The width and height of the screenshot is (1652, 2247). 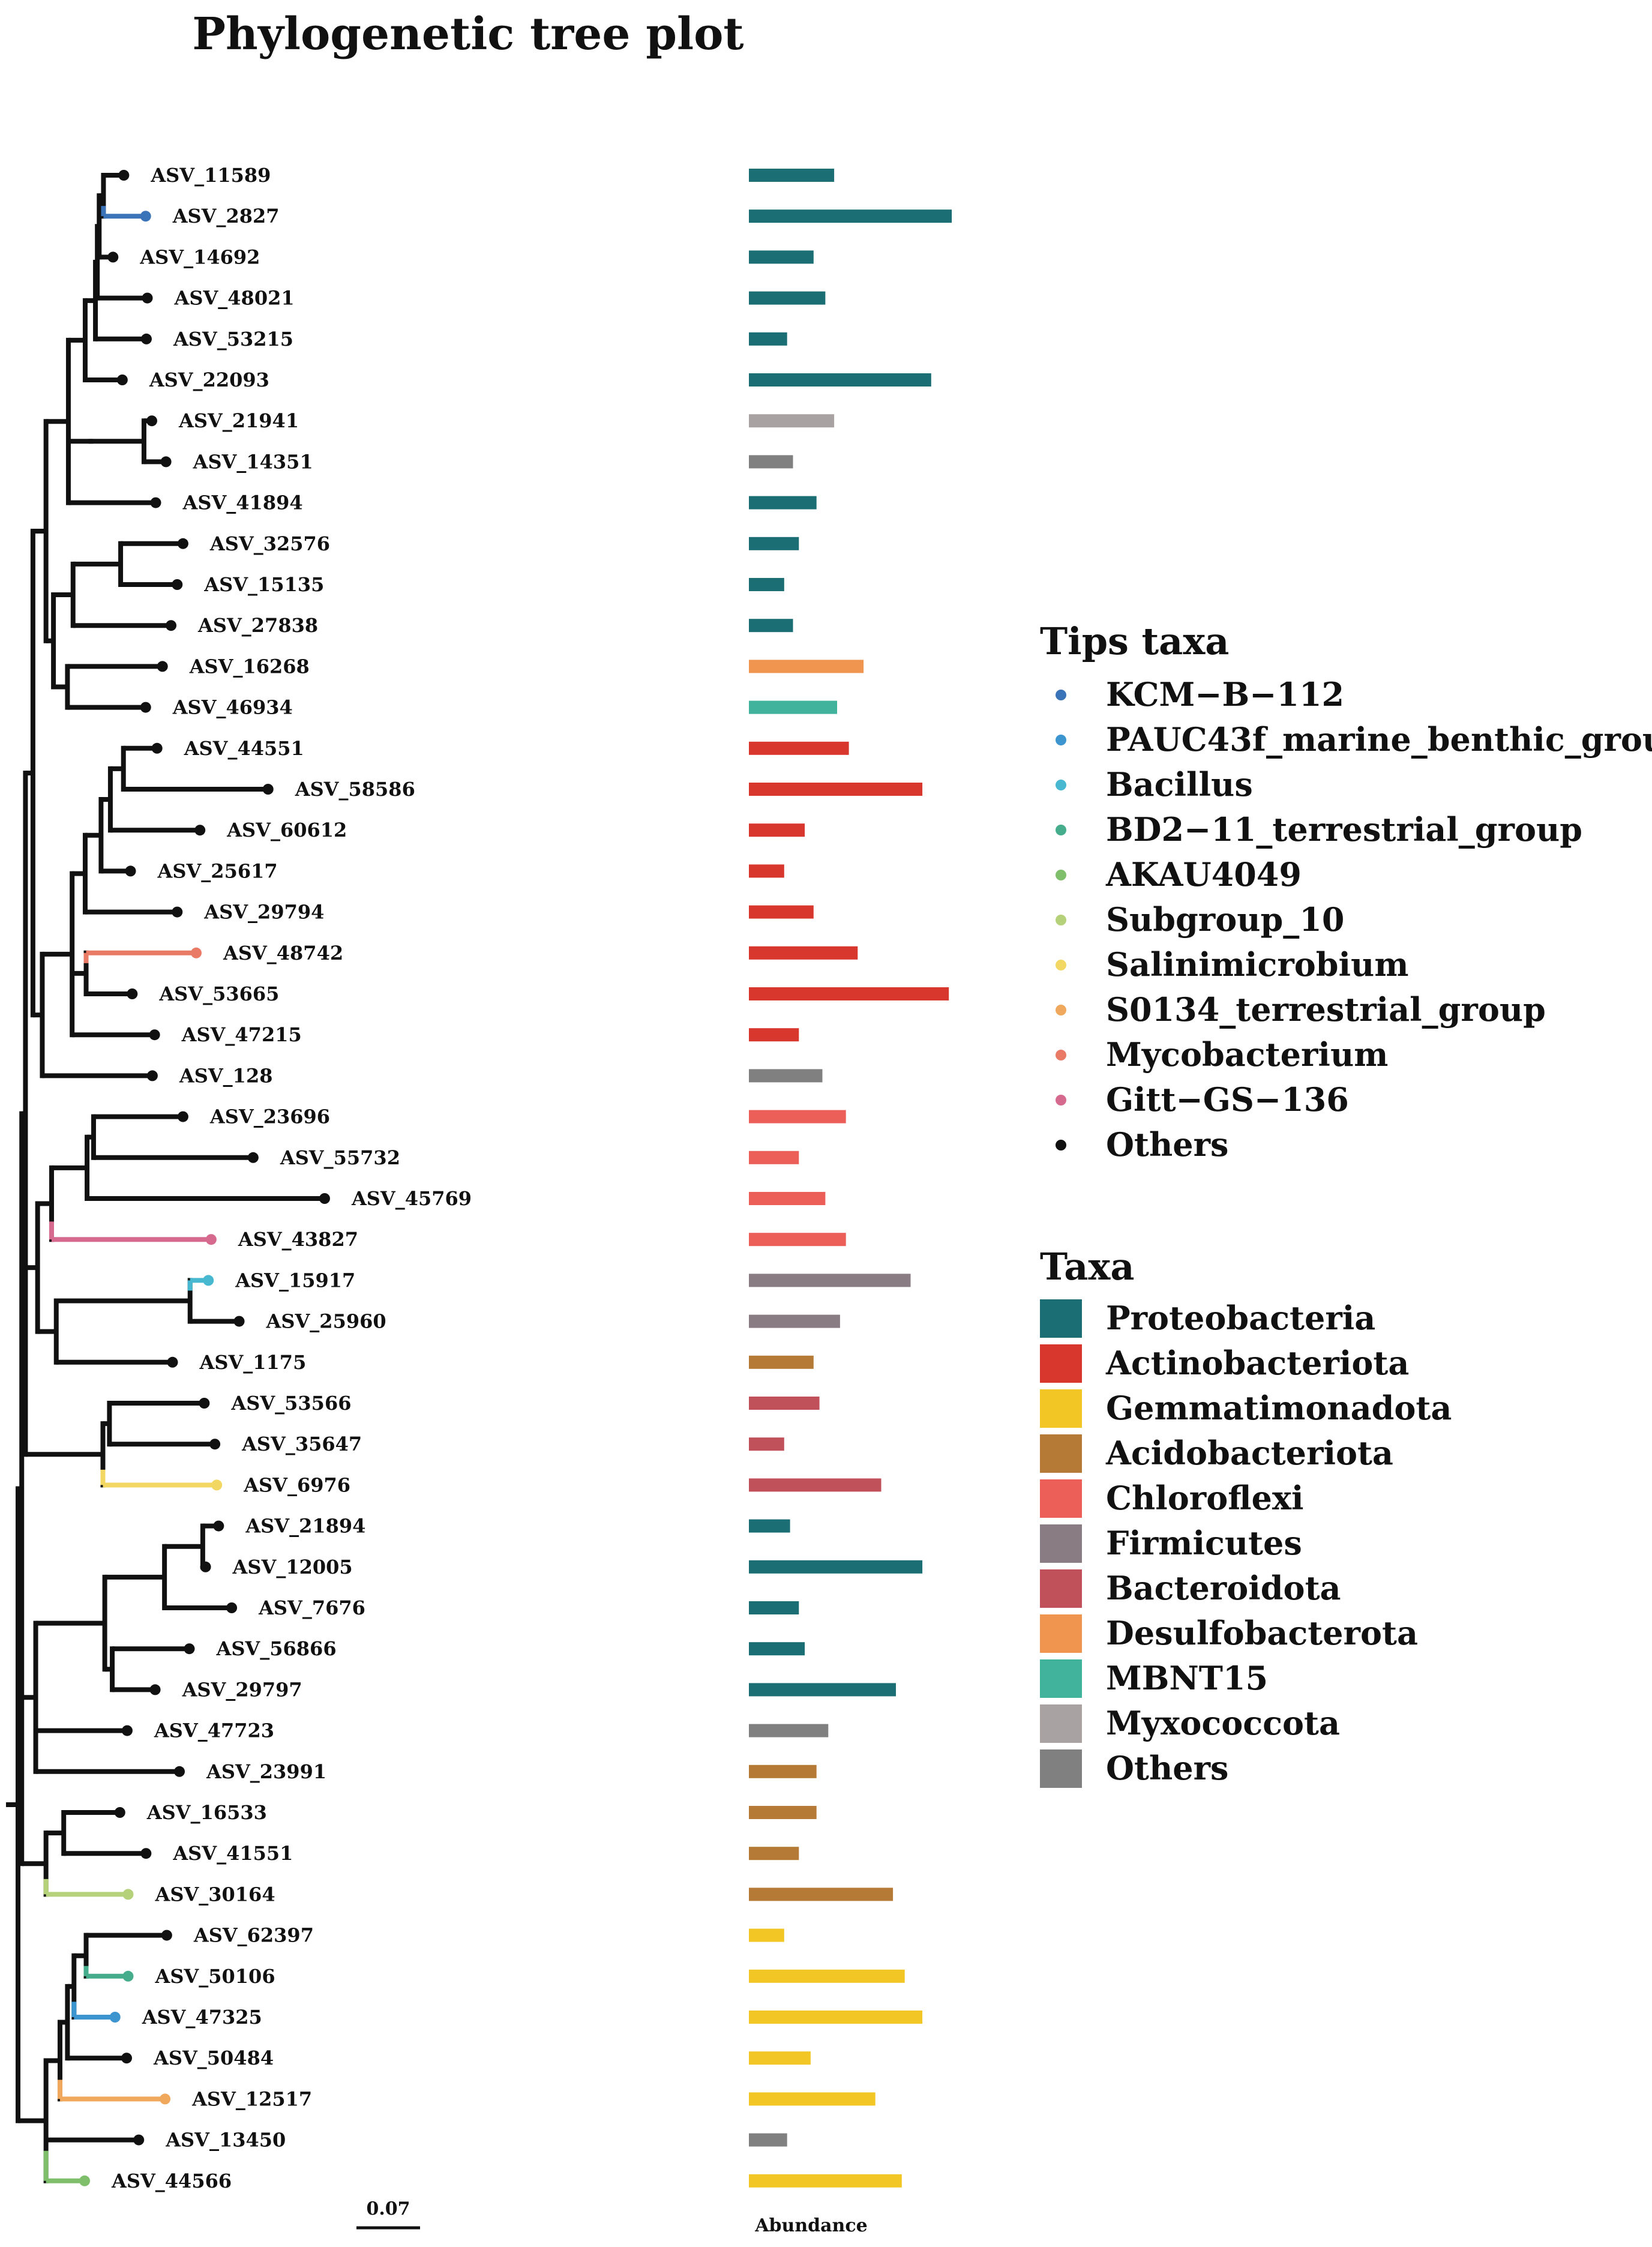 I want to click on tip-label: ASV_15135, so click(x=263, y=584).